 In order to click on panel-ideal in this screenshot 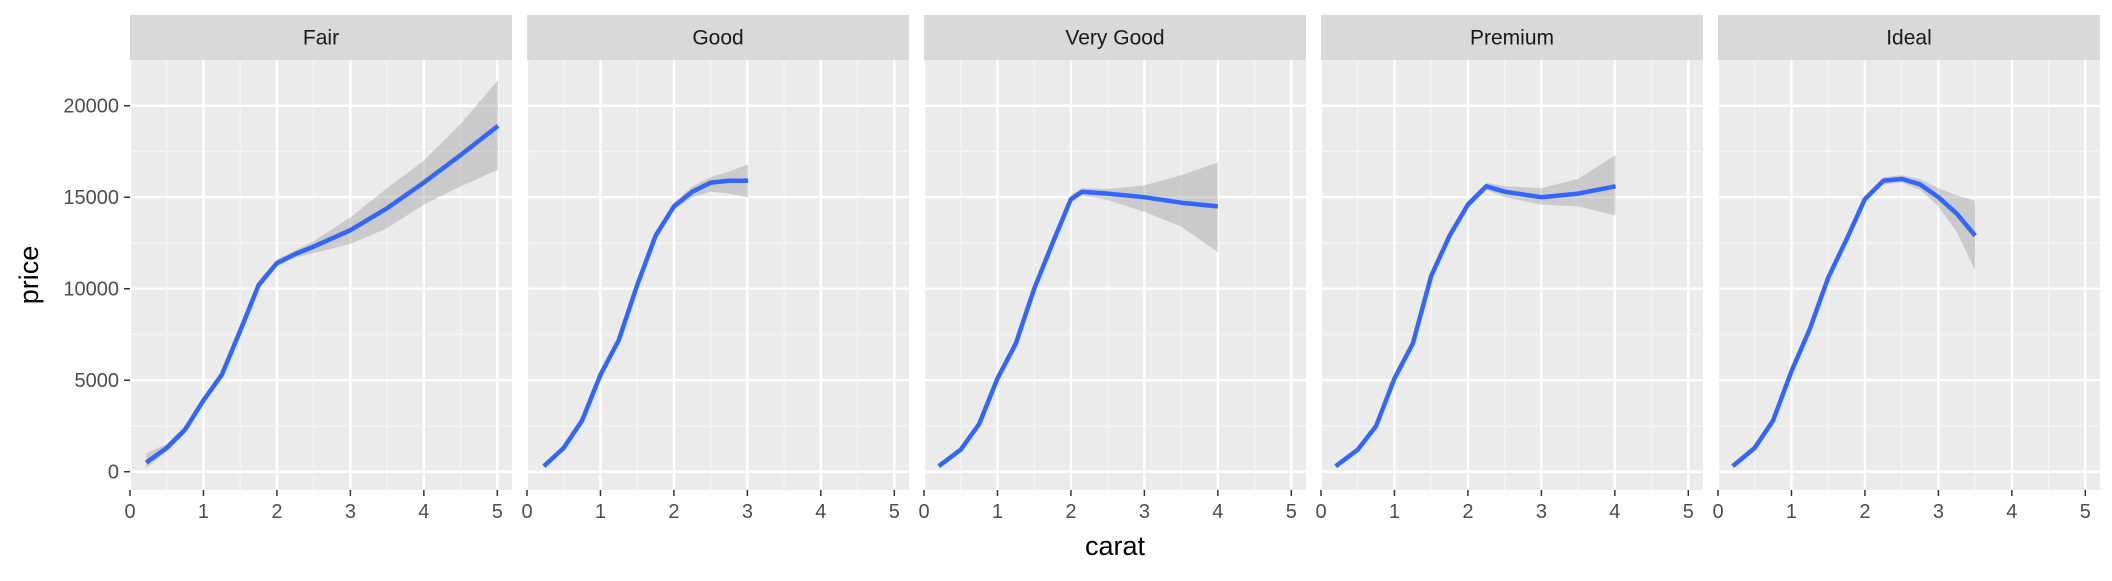, I will do `click(1909, 275)`.